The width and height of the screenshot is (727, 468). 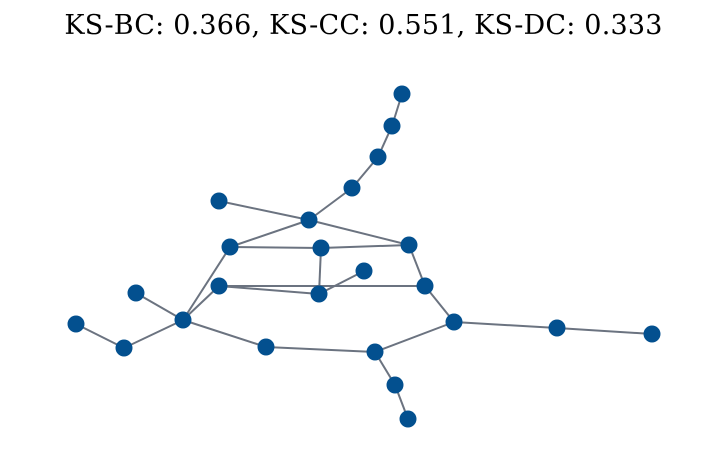 I want to click on graph-title: KS-BC: 0.366, KS-CC: 0.551, KS-DC: 0.333, so click(x=363, y=25).